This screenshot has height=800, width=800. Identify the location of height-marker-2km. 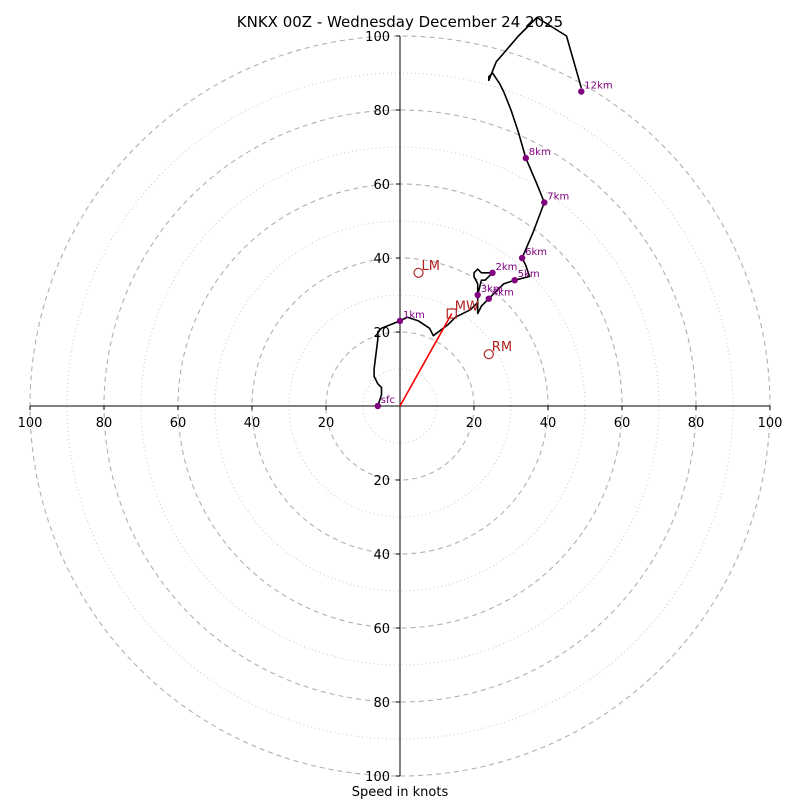
(492, 272).